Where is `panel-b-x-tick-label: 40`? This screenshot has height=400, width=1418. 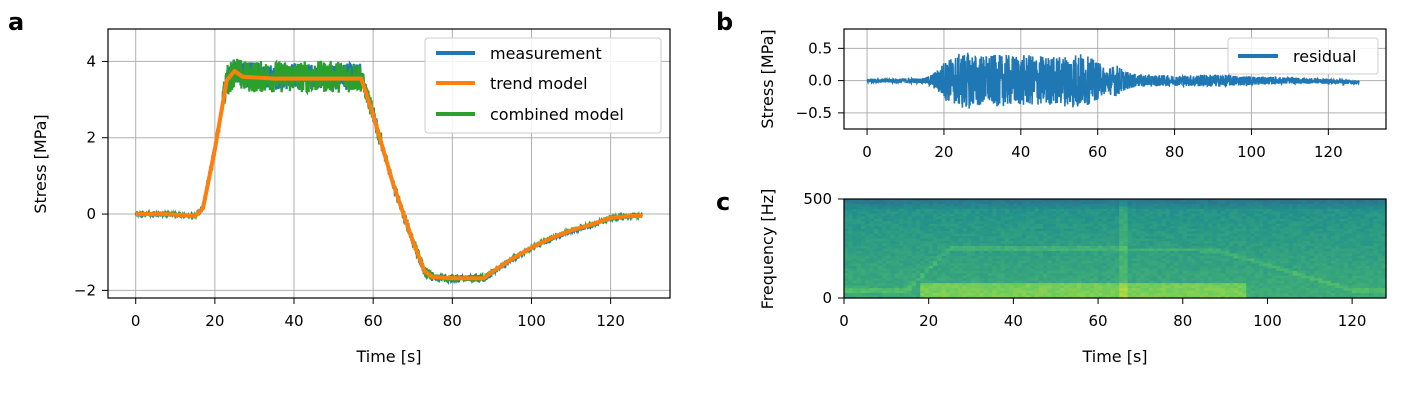
panel-b-x-tick-label: 40 is located at coordinates (1020, 152).